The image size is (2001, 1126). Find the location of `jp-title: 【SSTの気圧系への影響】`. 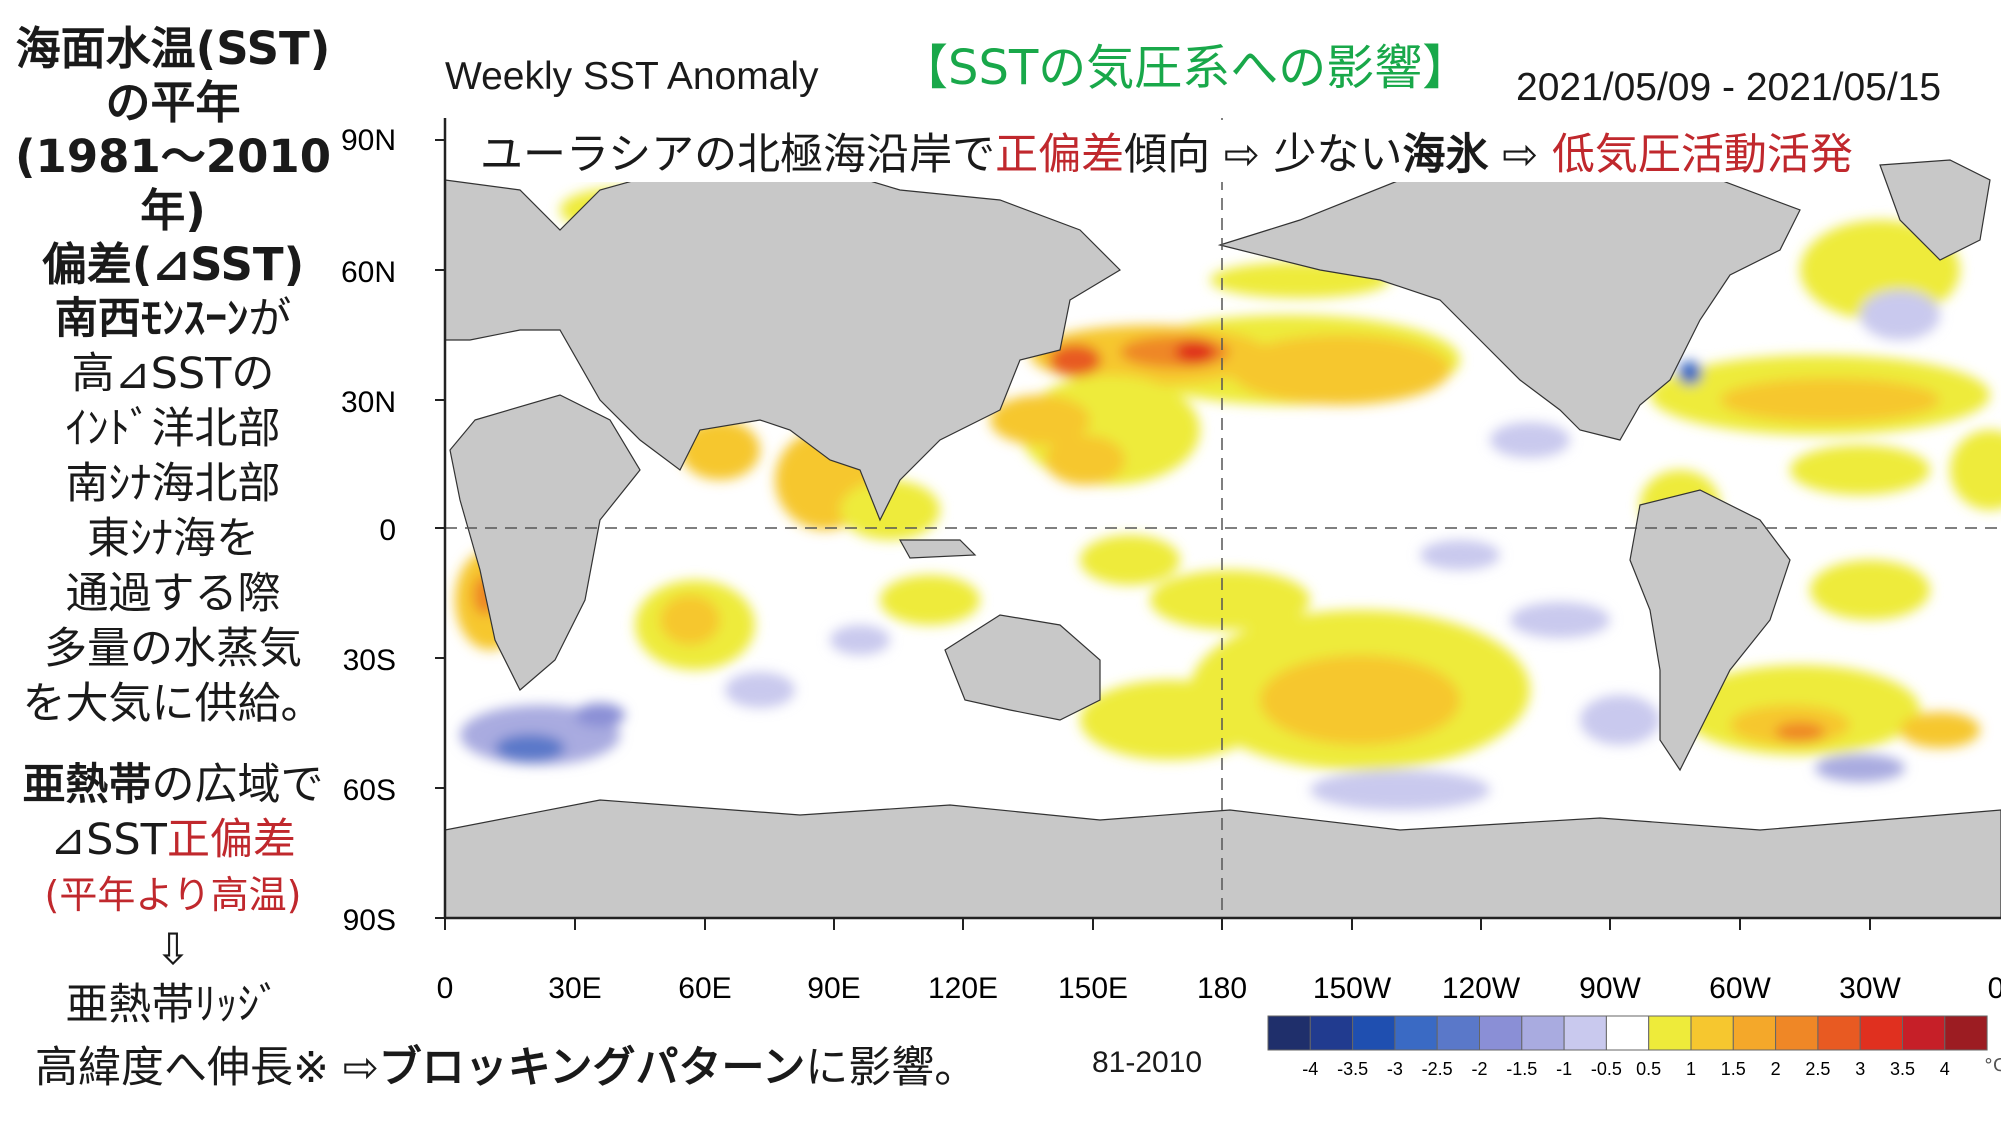

jp-title: 【SSTの気圧系への影響】 is located at coordinates (1185, 68).